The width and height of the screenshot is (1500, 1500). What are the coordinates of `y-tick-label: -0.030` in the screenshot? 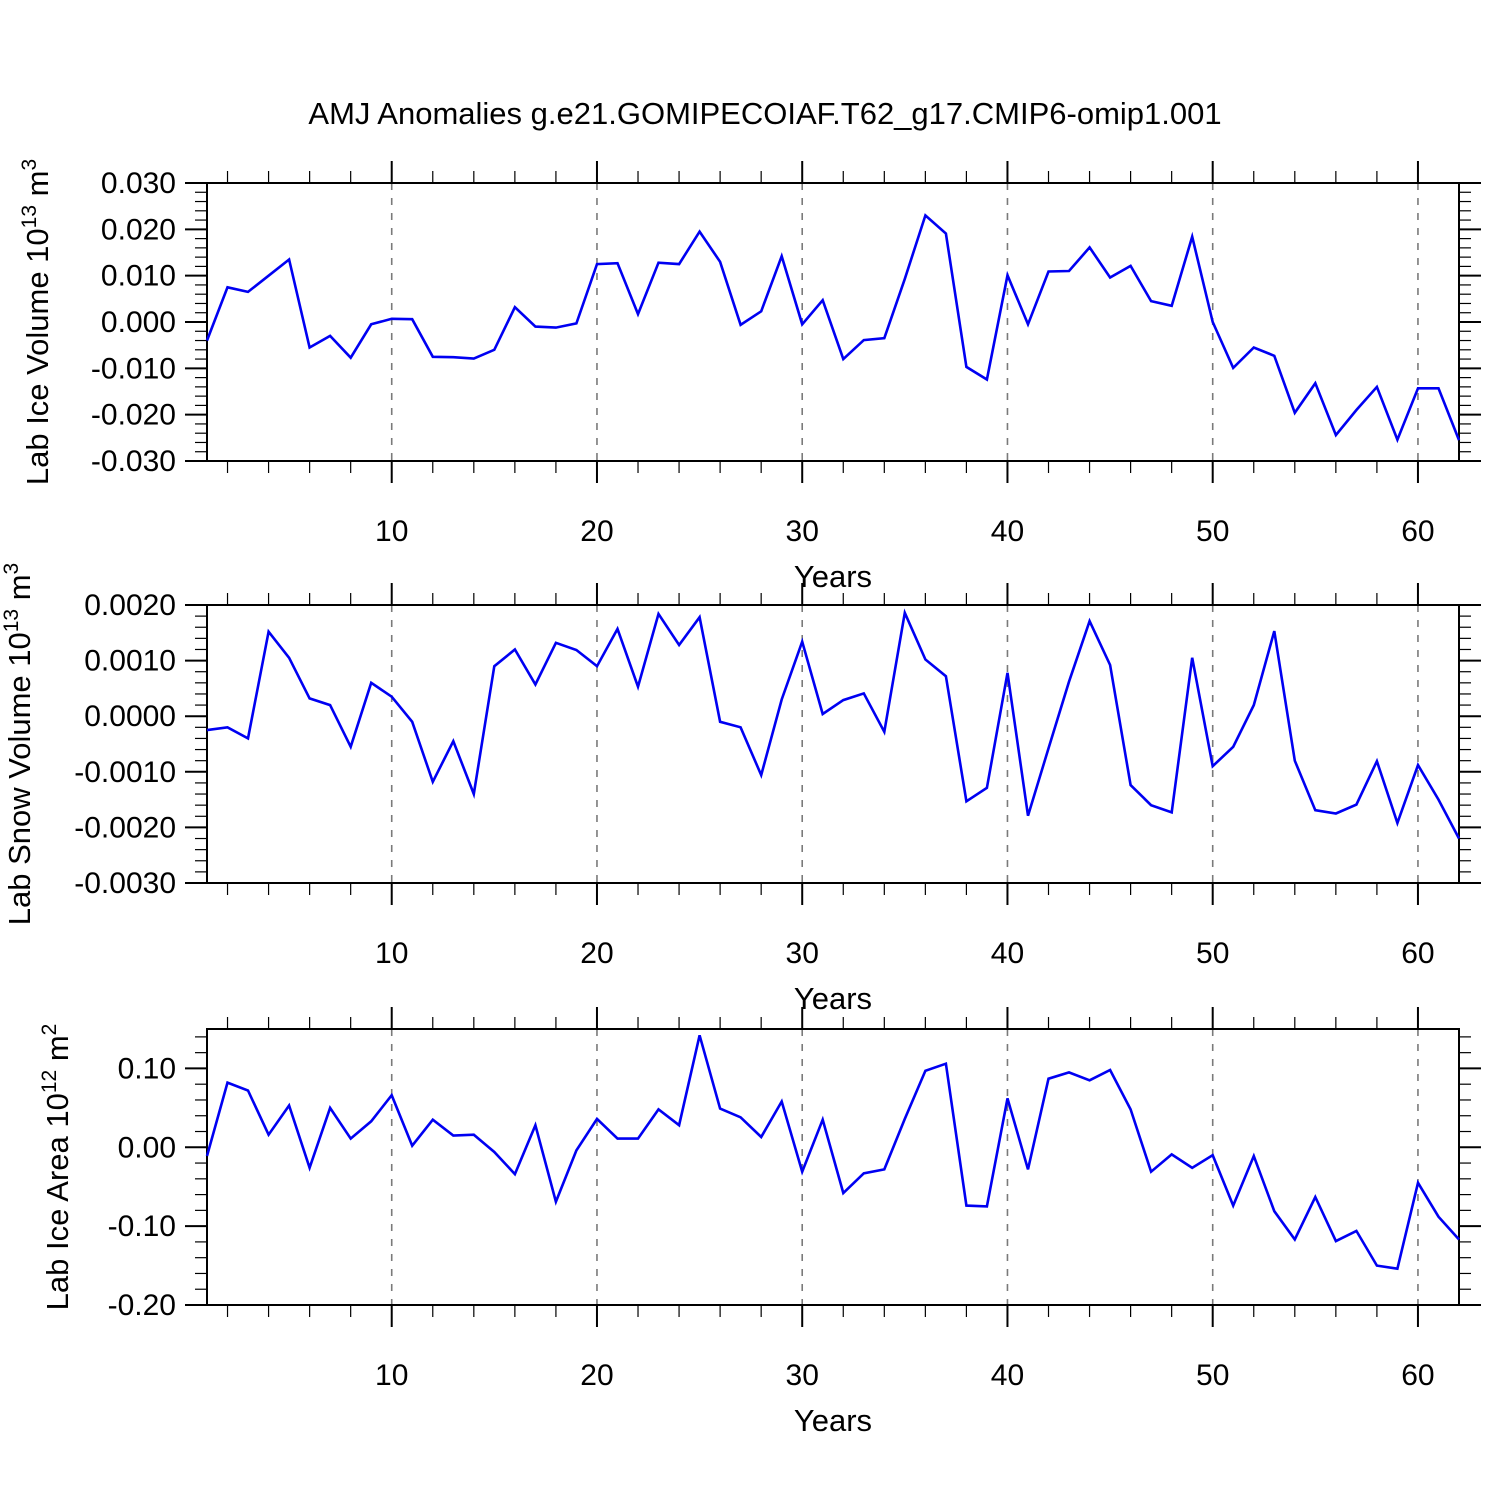 It's located at (133, 461).